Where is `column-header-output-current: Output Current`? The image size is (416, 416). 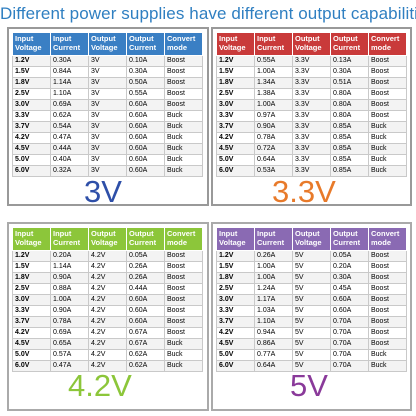 column-header-output-current: Output Current is located at coordinates (349, 44).